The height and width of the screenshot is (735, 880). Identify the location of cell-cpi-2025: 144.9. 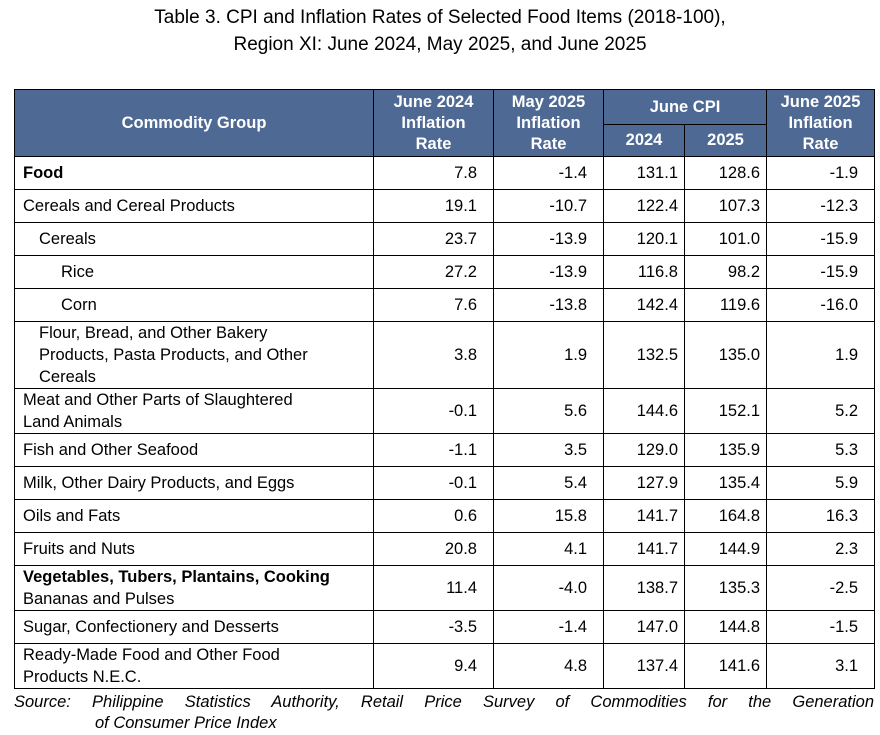
(725, 549).